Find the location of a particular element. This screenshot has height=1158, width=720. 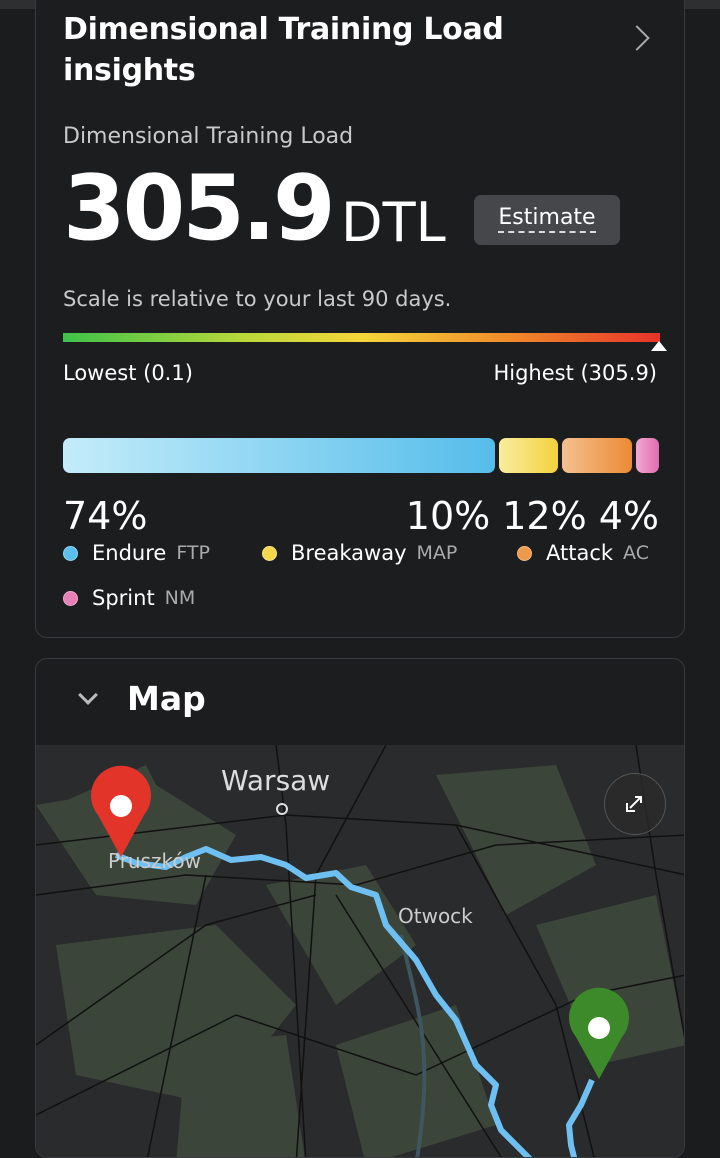

legend-breakaway: Breakaway MAP is located at coordinates (359, 553).